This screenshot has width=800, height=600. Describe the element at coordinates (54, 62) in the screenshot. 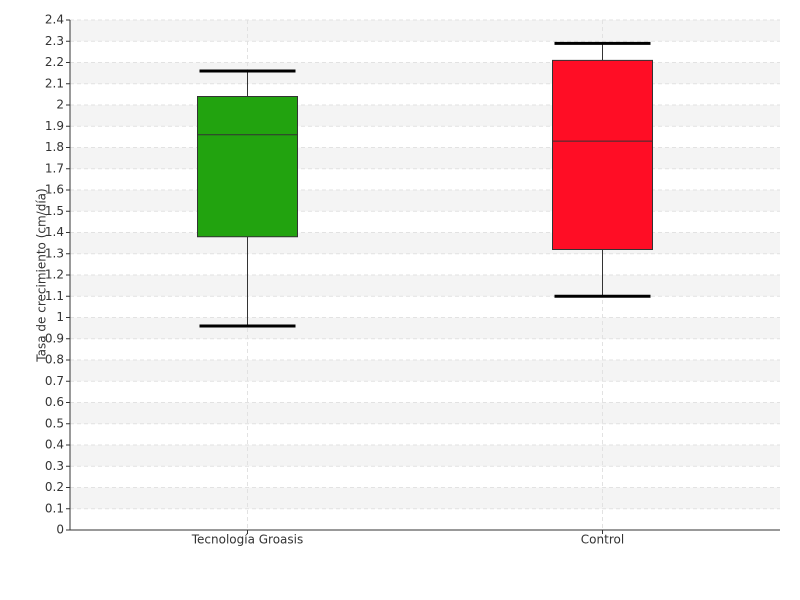

I see `y-tick-label: 2.2` at that location.